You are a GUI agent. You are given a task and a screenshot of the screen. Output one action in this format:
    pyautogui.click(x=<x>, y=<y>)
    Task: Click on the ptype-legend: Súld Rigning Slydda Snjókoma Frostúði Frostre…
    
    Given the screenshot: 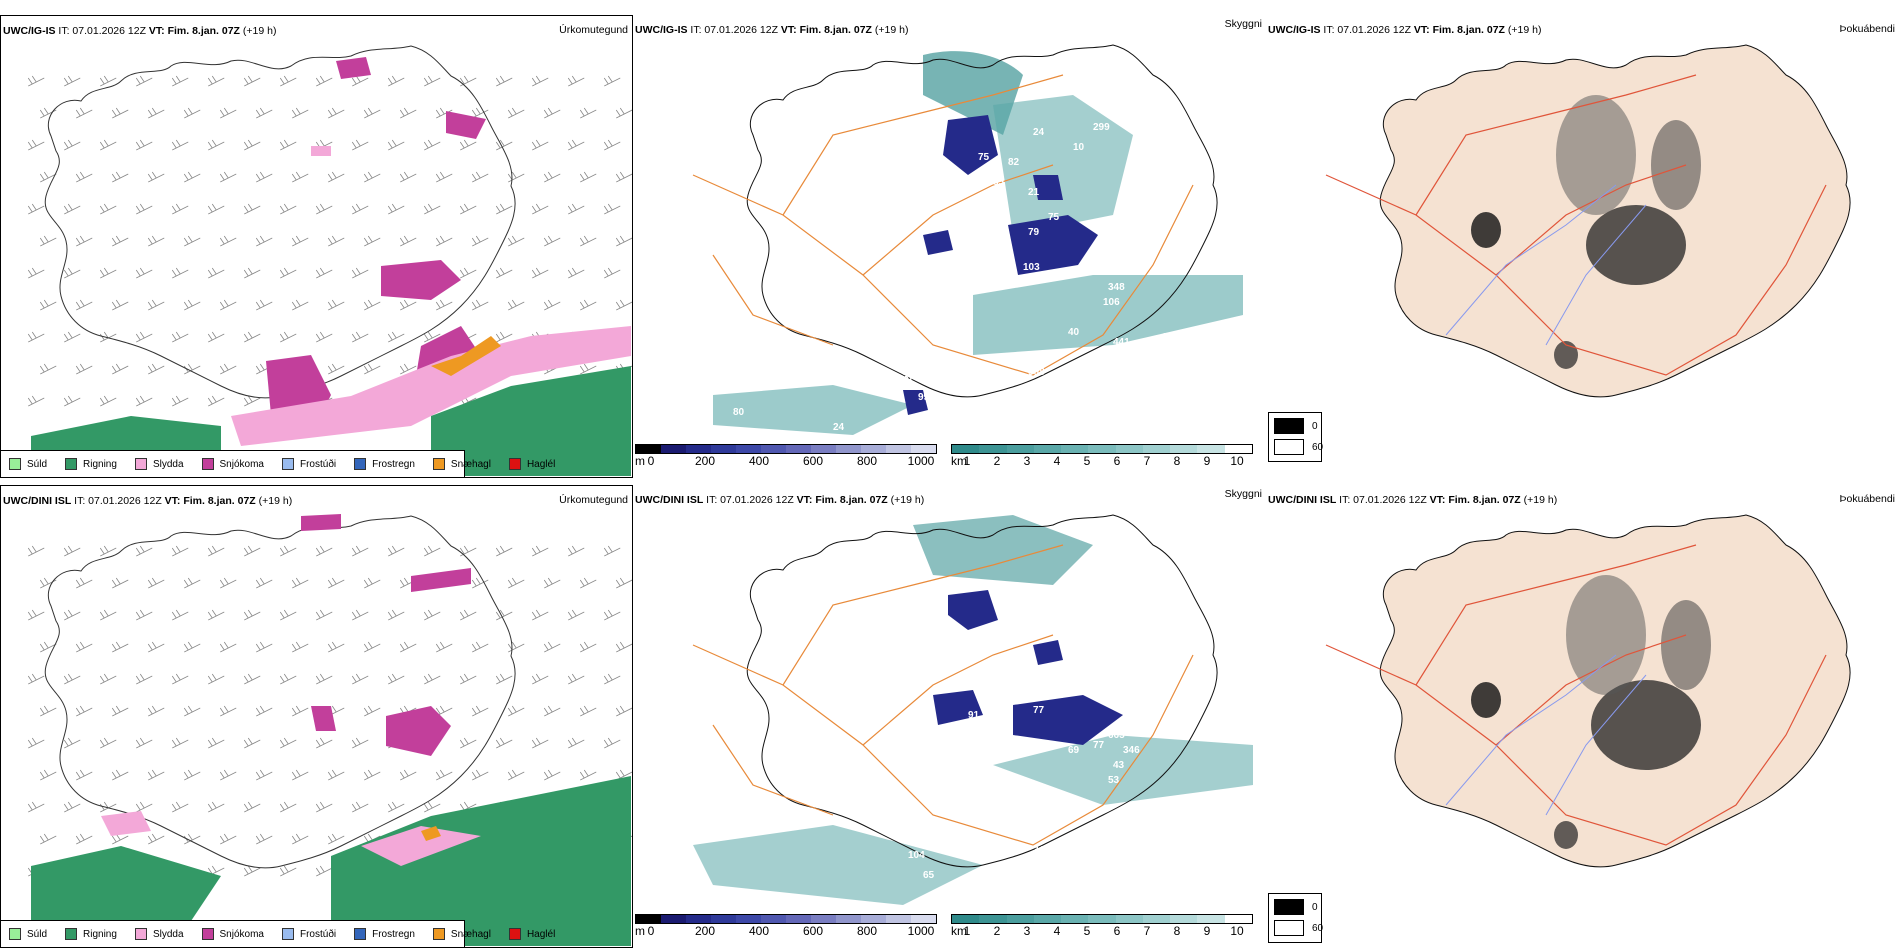 What is the action you would take?
    pyautogui.click(x=278, y=933)
    